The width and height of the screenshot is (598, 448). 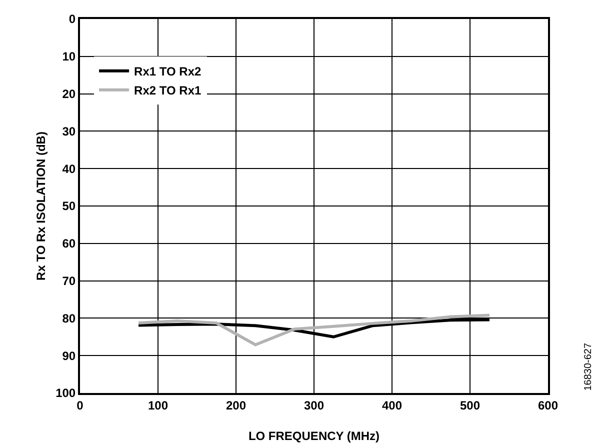 What do you see at coordinates (69, 131) in the screenshot?
I see `y-tick-label: 30` at bounding box center [69, 131].